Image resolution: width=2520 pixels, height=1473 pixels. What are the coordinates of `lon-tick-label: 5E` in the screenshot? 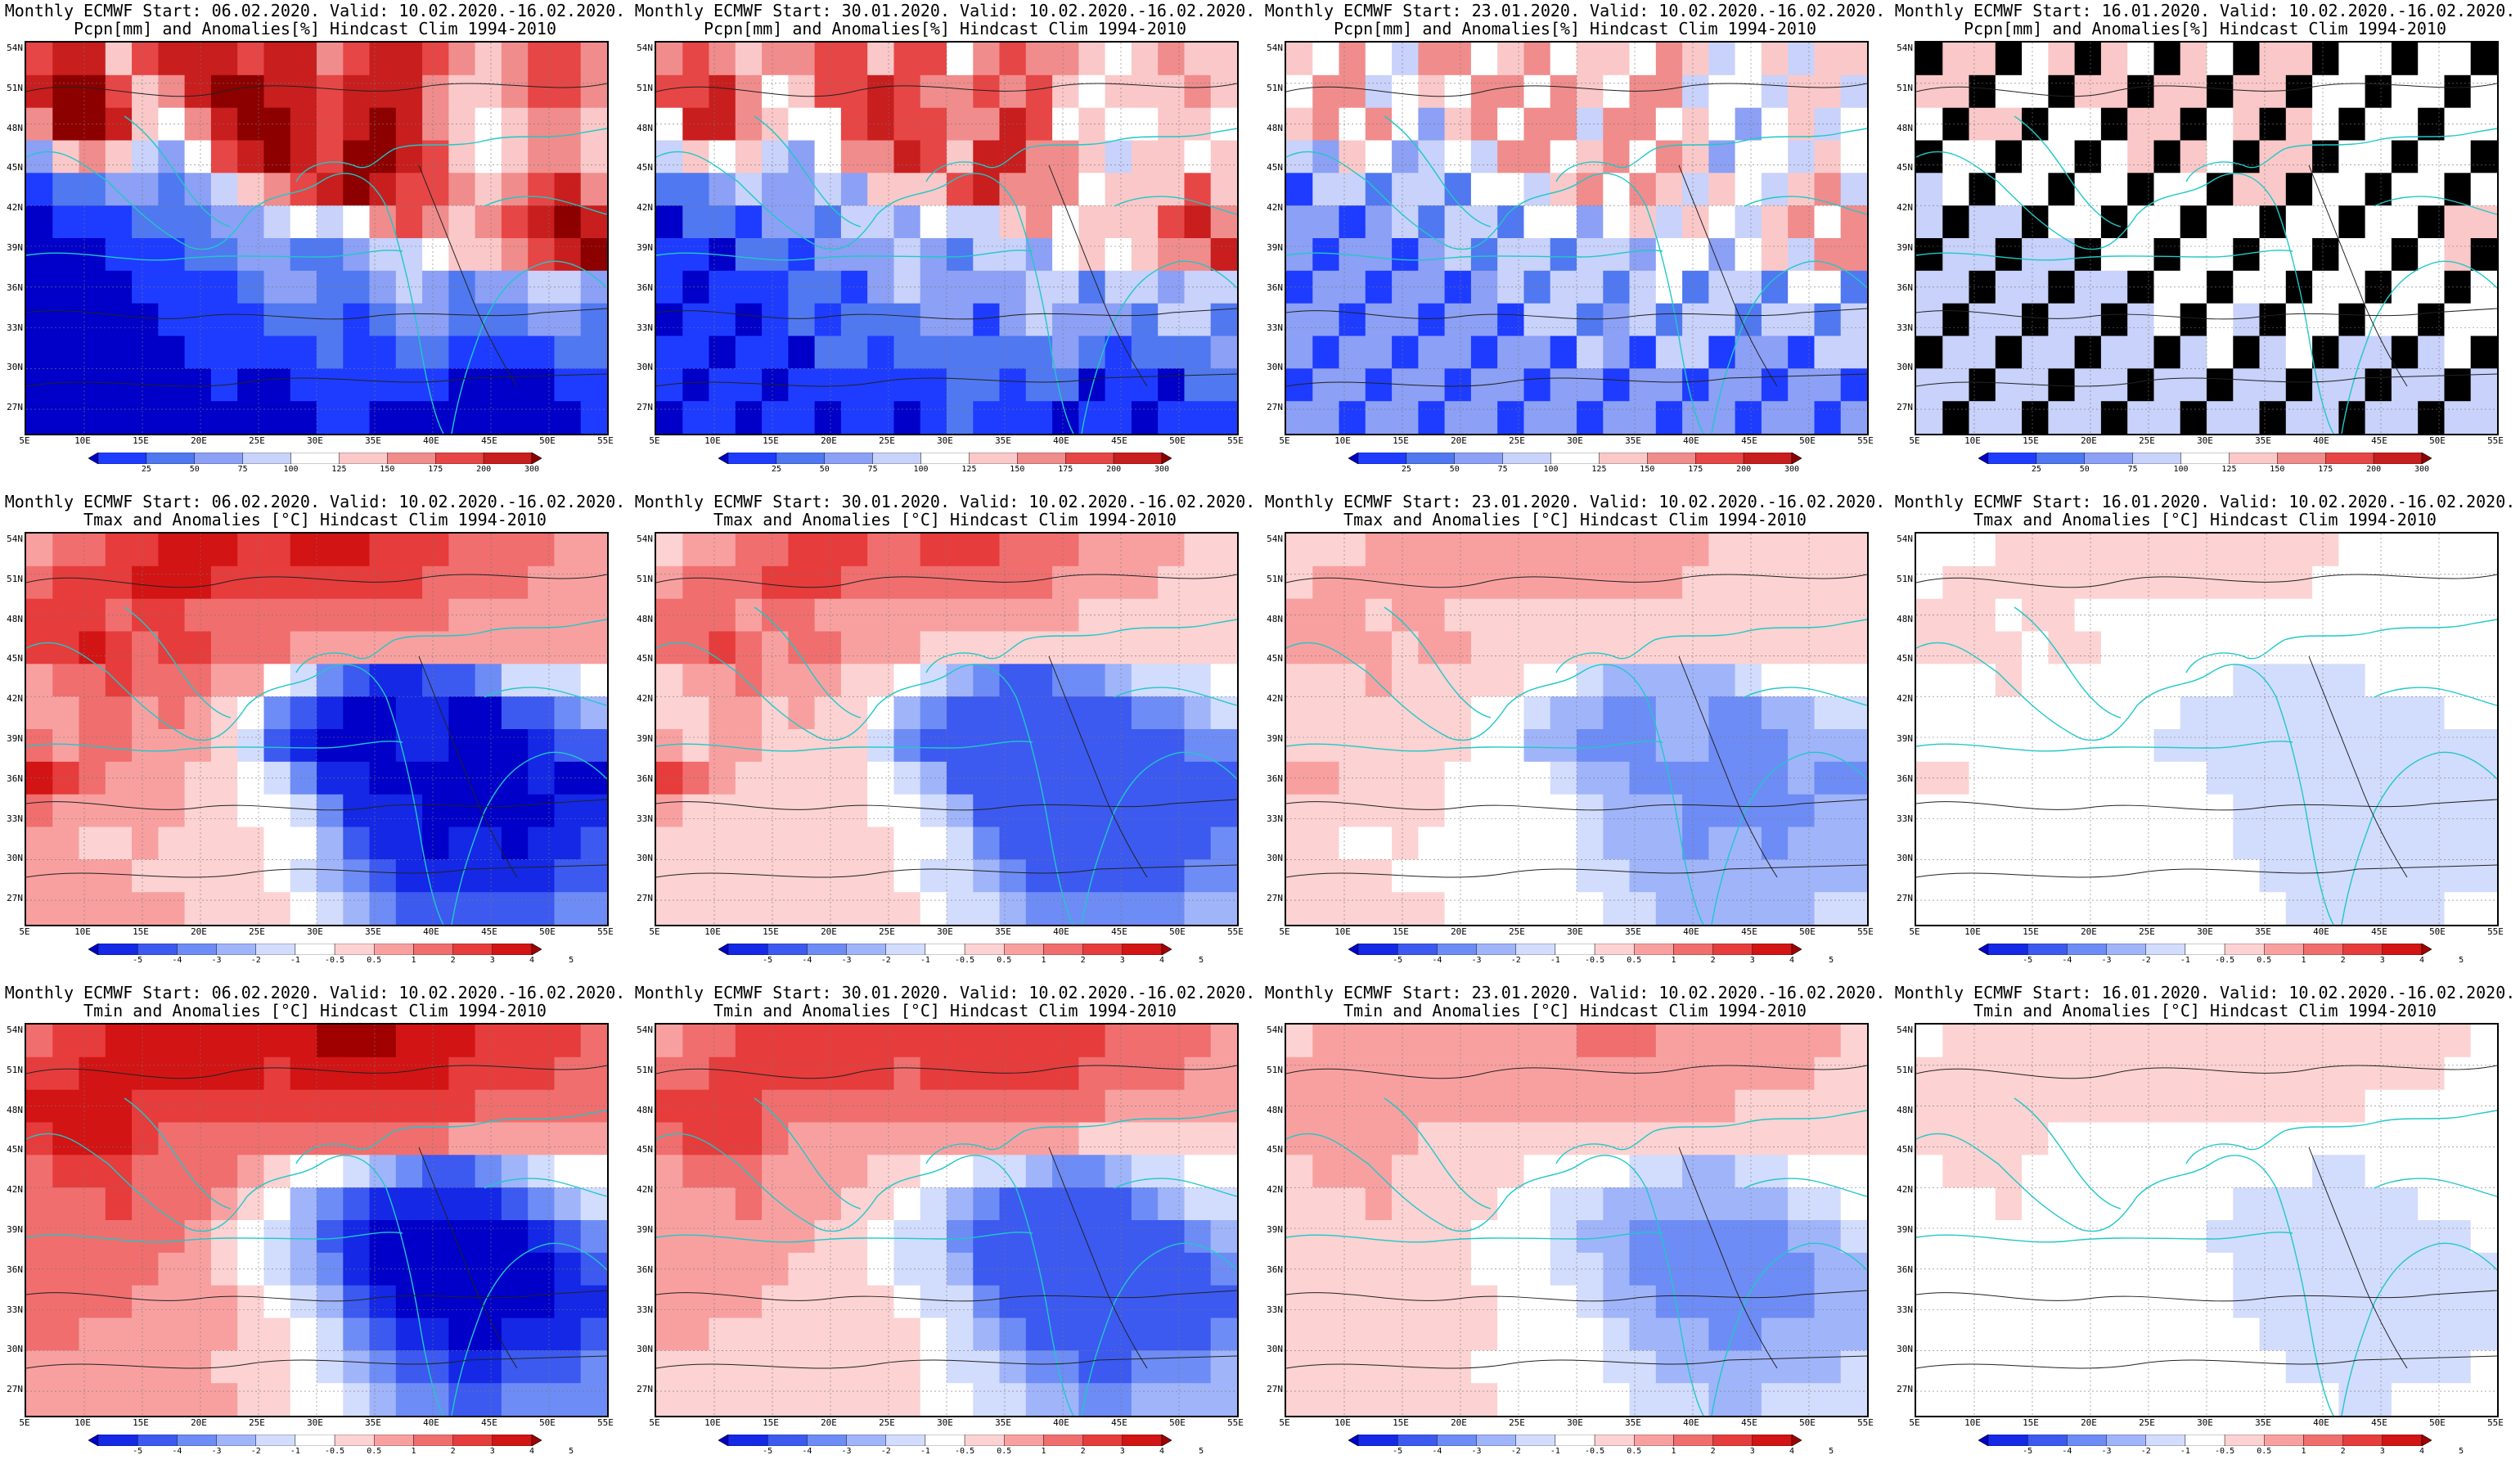 It's located at (1285, 931).